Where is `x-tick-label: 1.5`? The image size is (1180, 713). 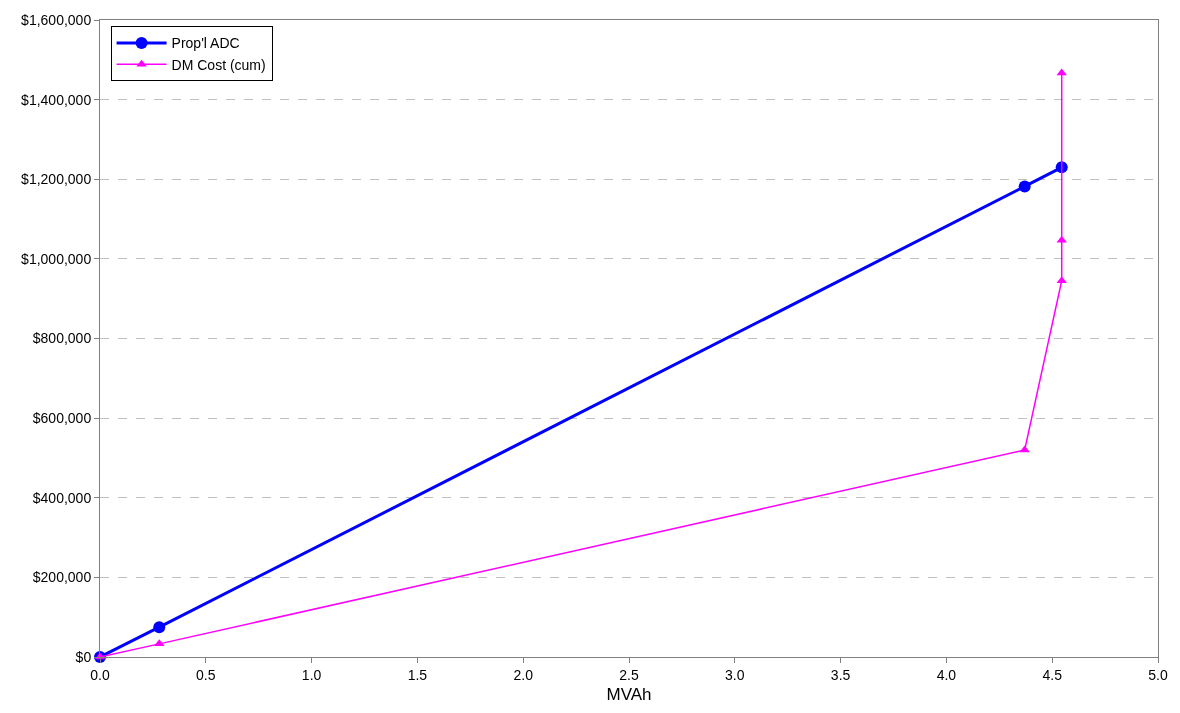 x-tick-label: 1.5 is located at coordinates (417, 674).